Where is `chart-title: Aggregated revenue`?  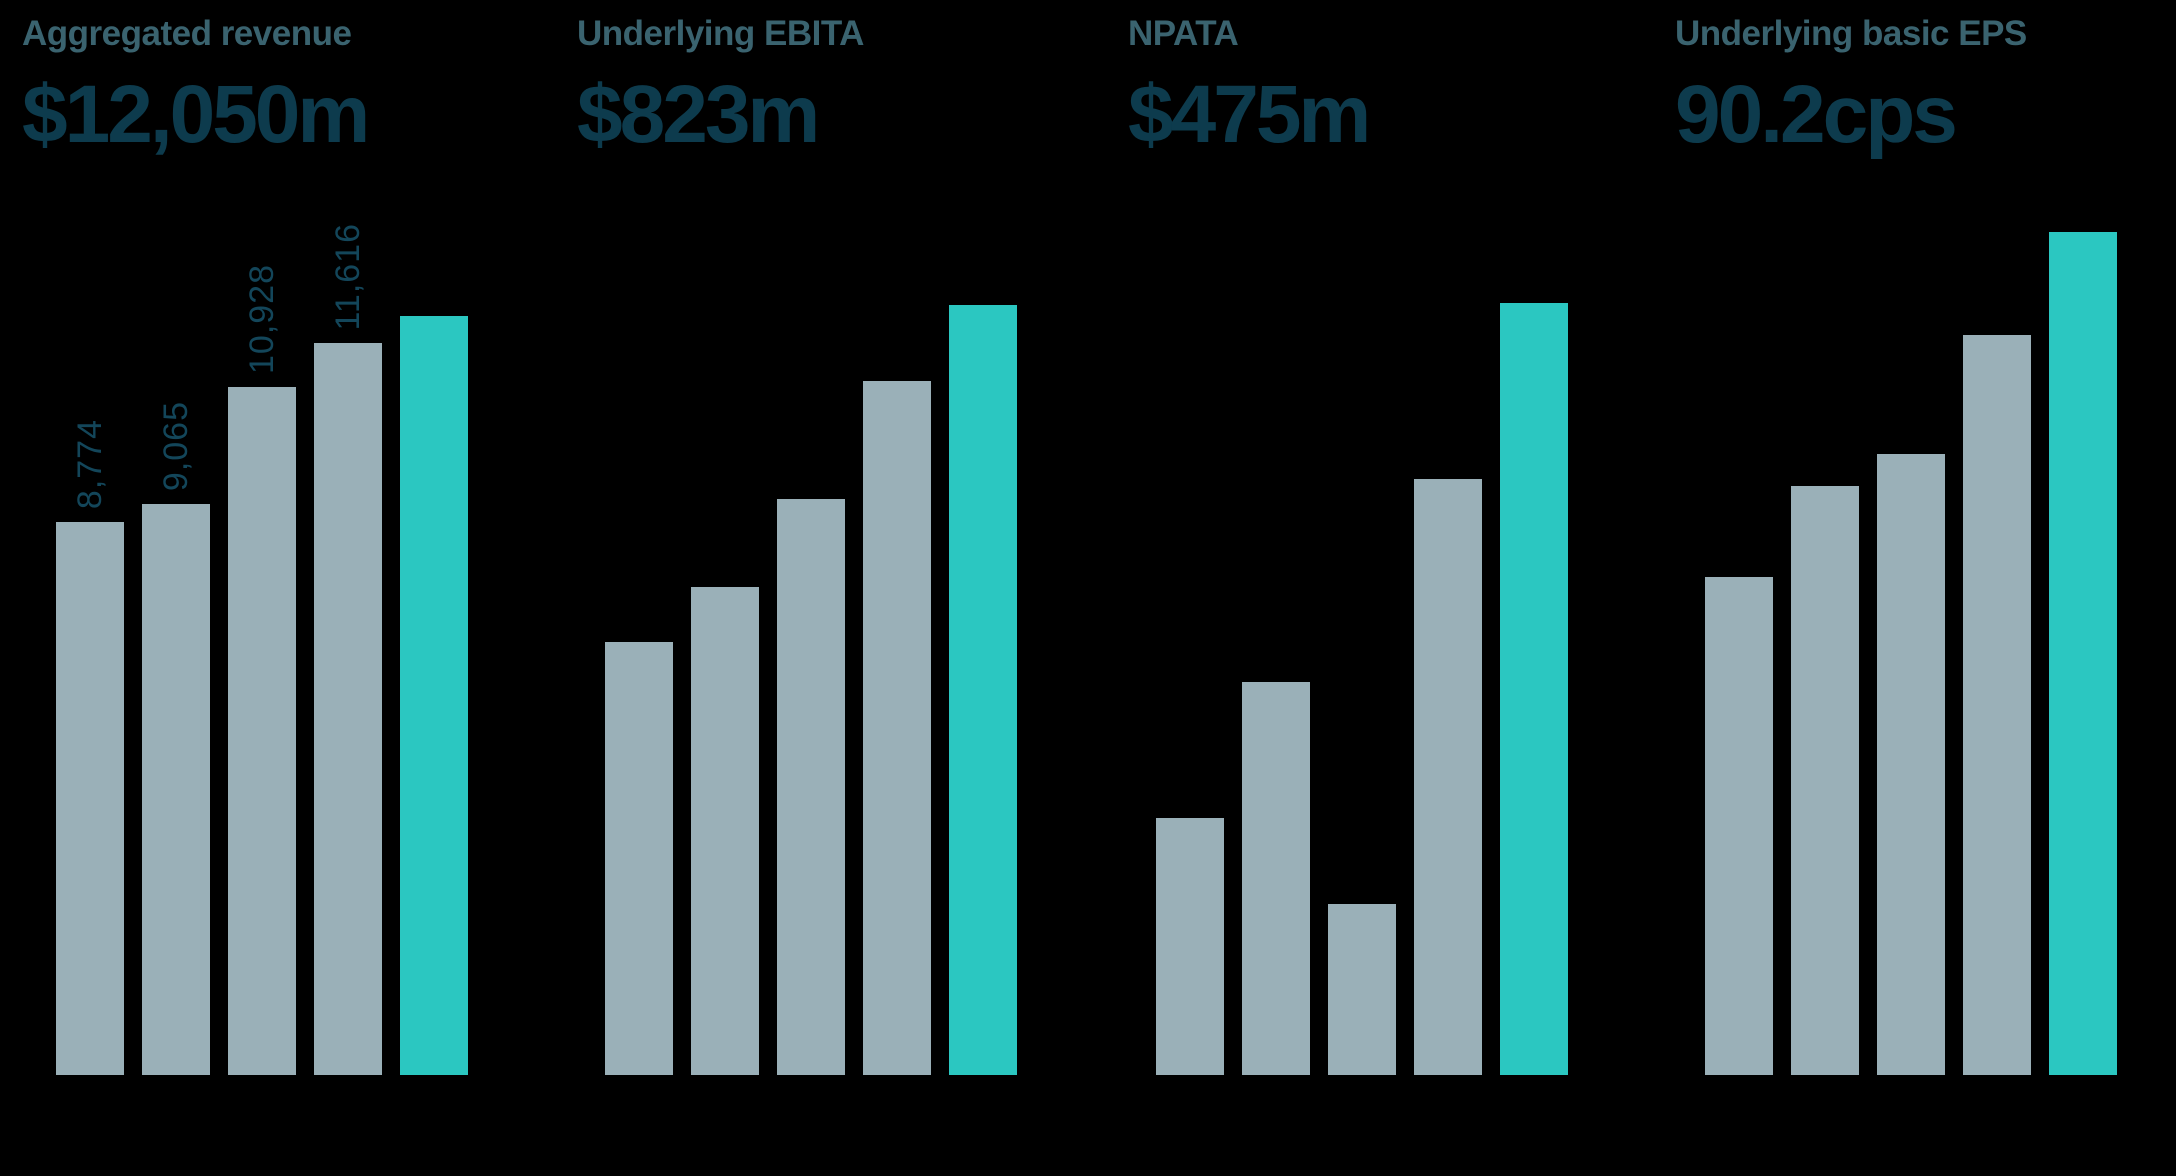
chart-title: Aggregated revenue is located at coordinates (187, 33).